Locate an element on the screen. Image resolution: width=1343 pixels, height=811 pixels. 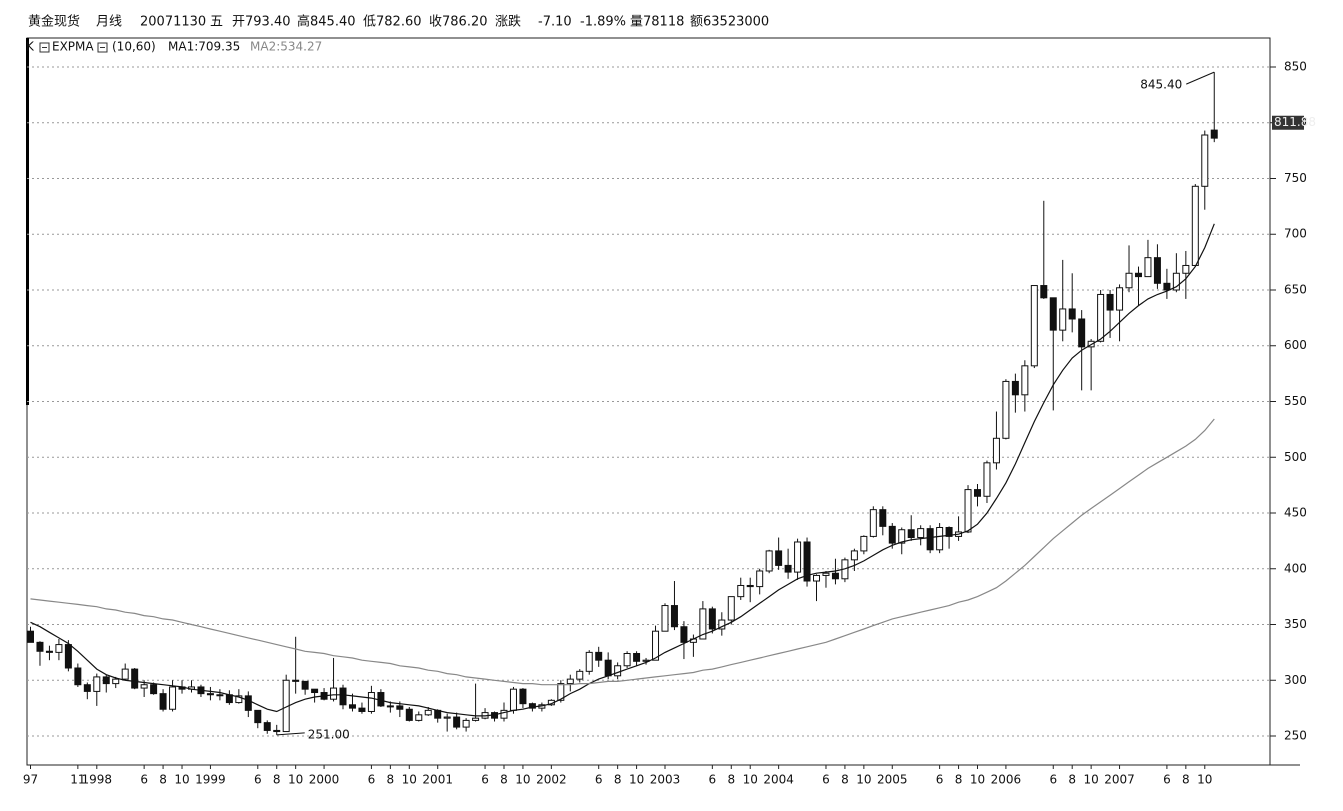
header-item: 额63523000 is located at coordinates (729, 22).